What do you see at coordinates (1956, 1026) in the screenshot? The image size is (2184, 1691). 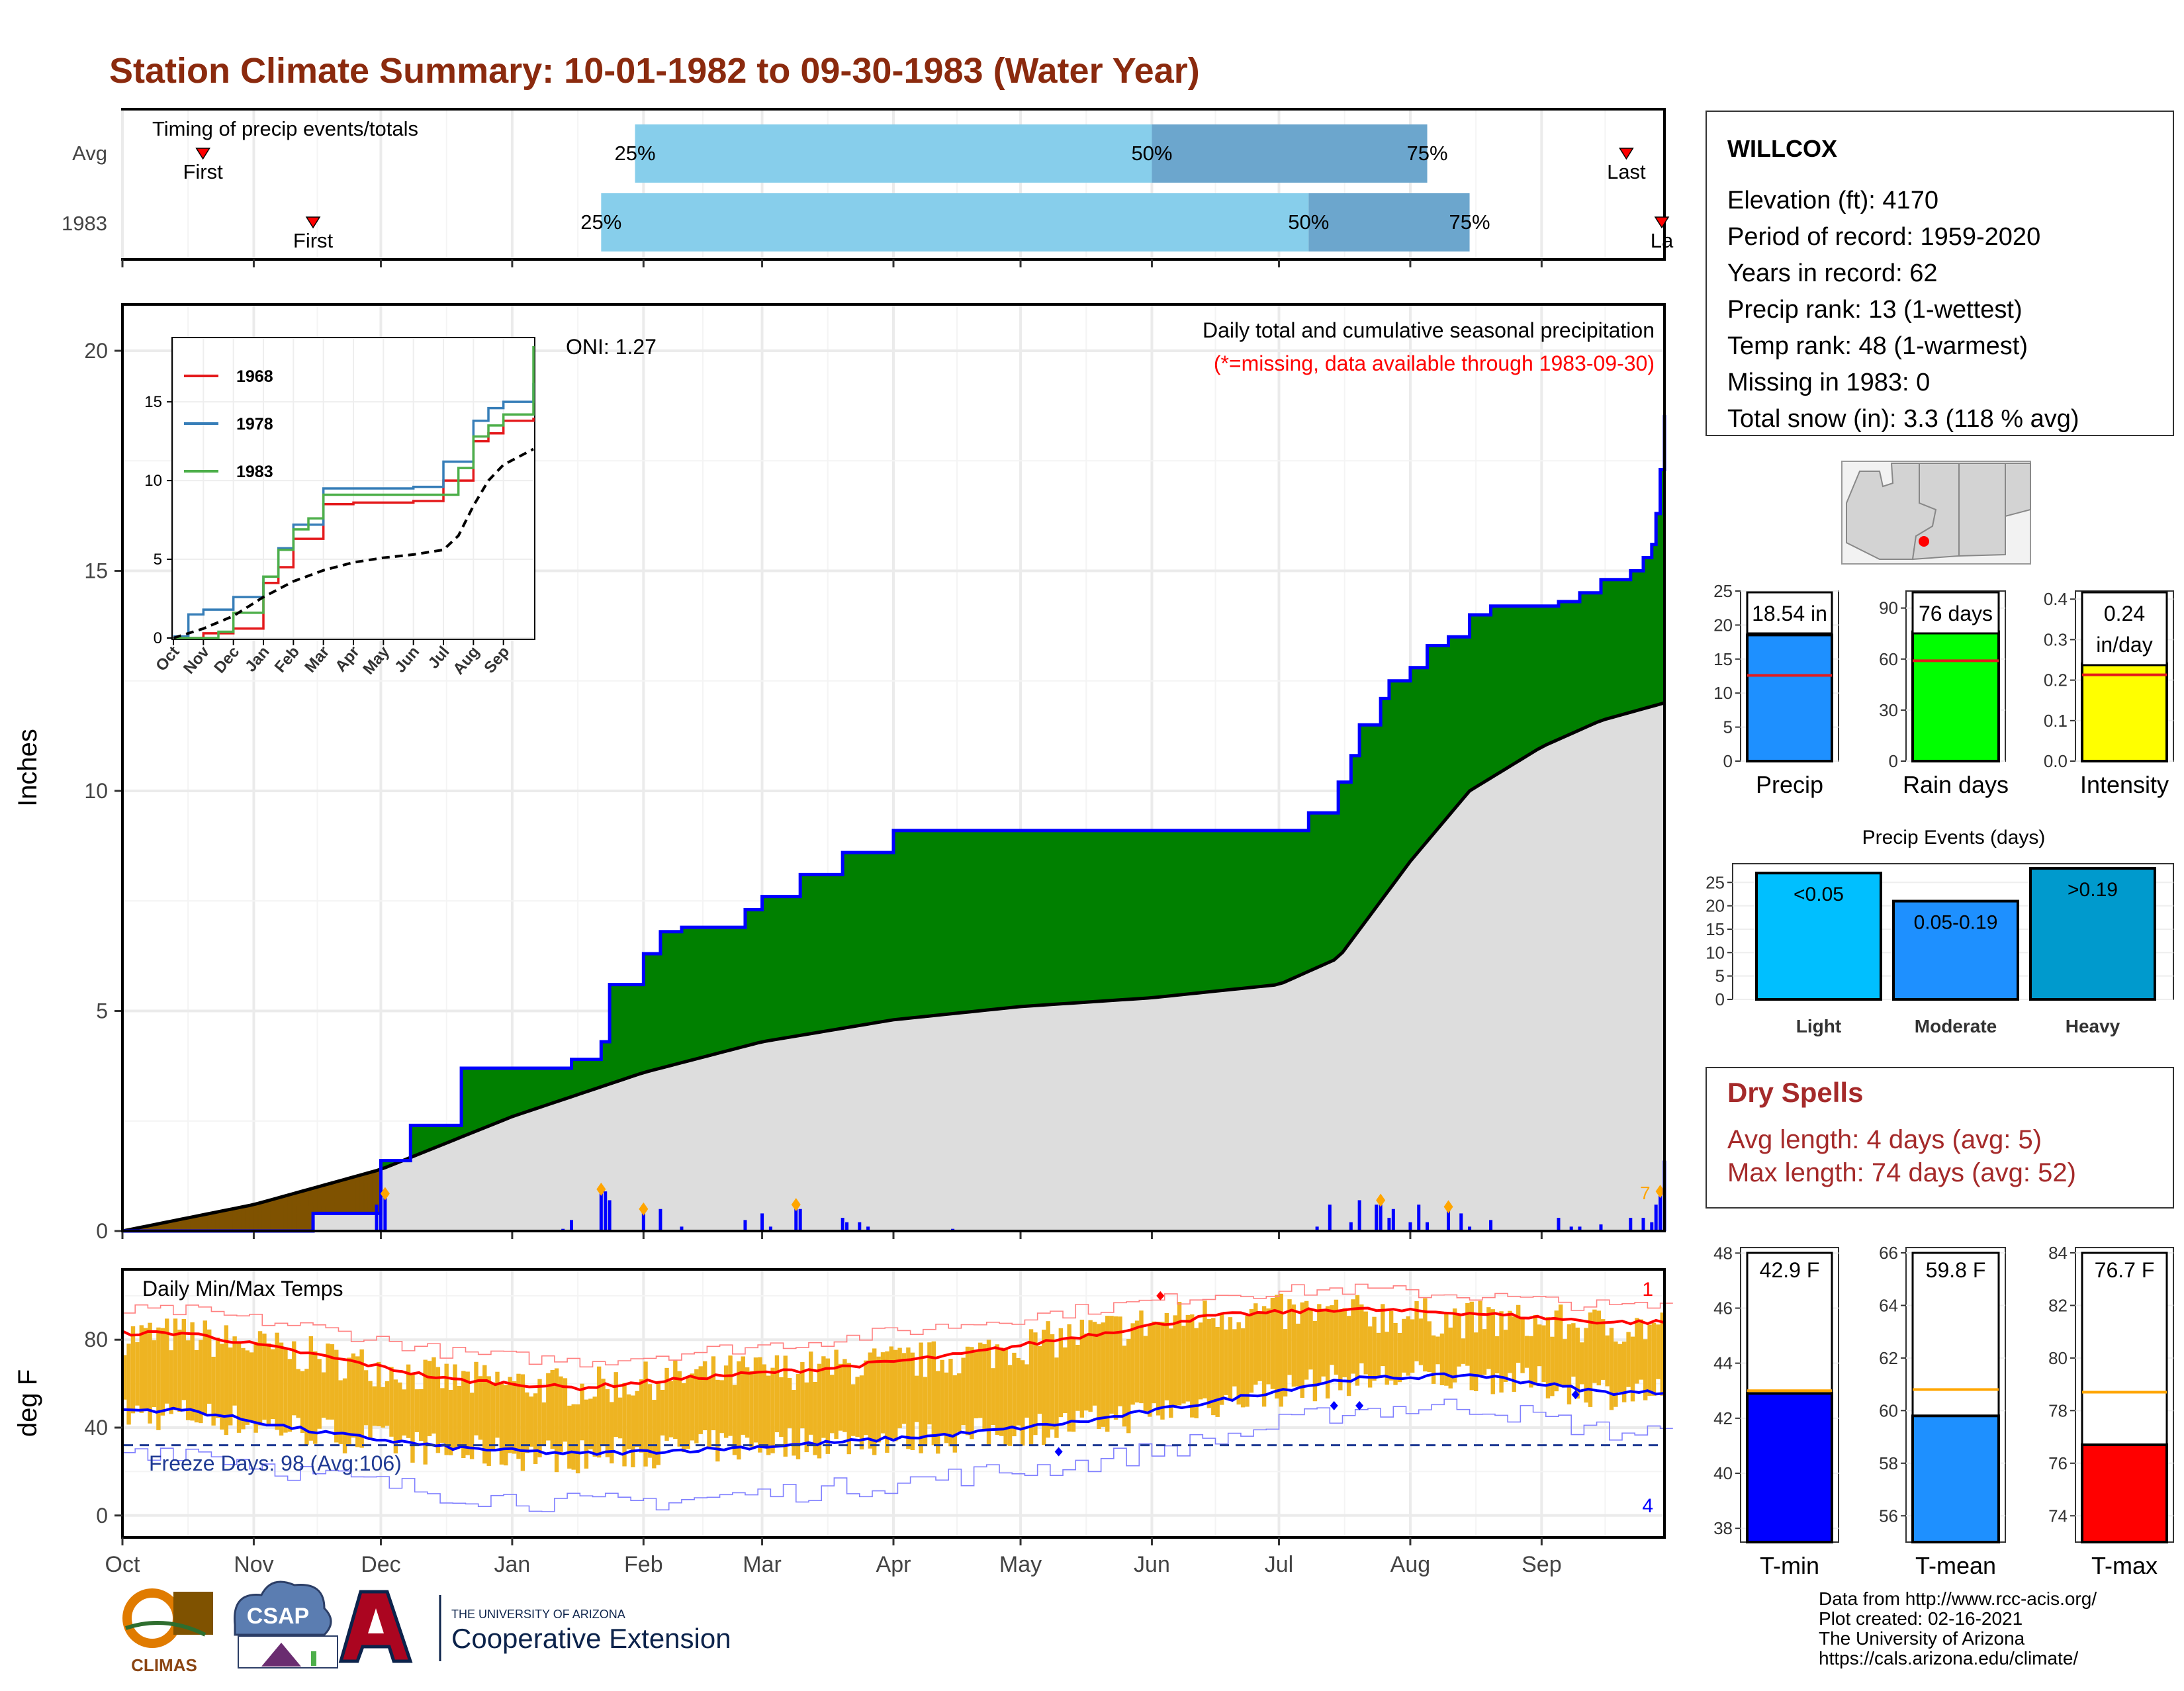 I see `event-category-label: Moderate` at bounding box center [1956, 1026].